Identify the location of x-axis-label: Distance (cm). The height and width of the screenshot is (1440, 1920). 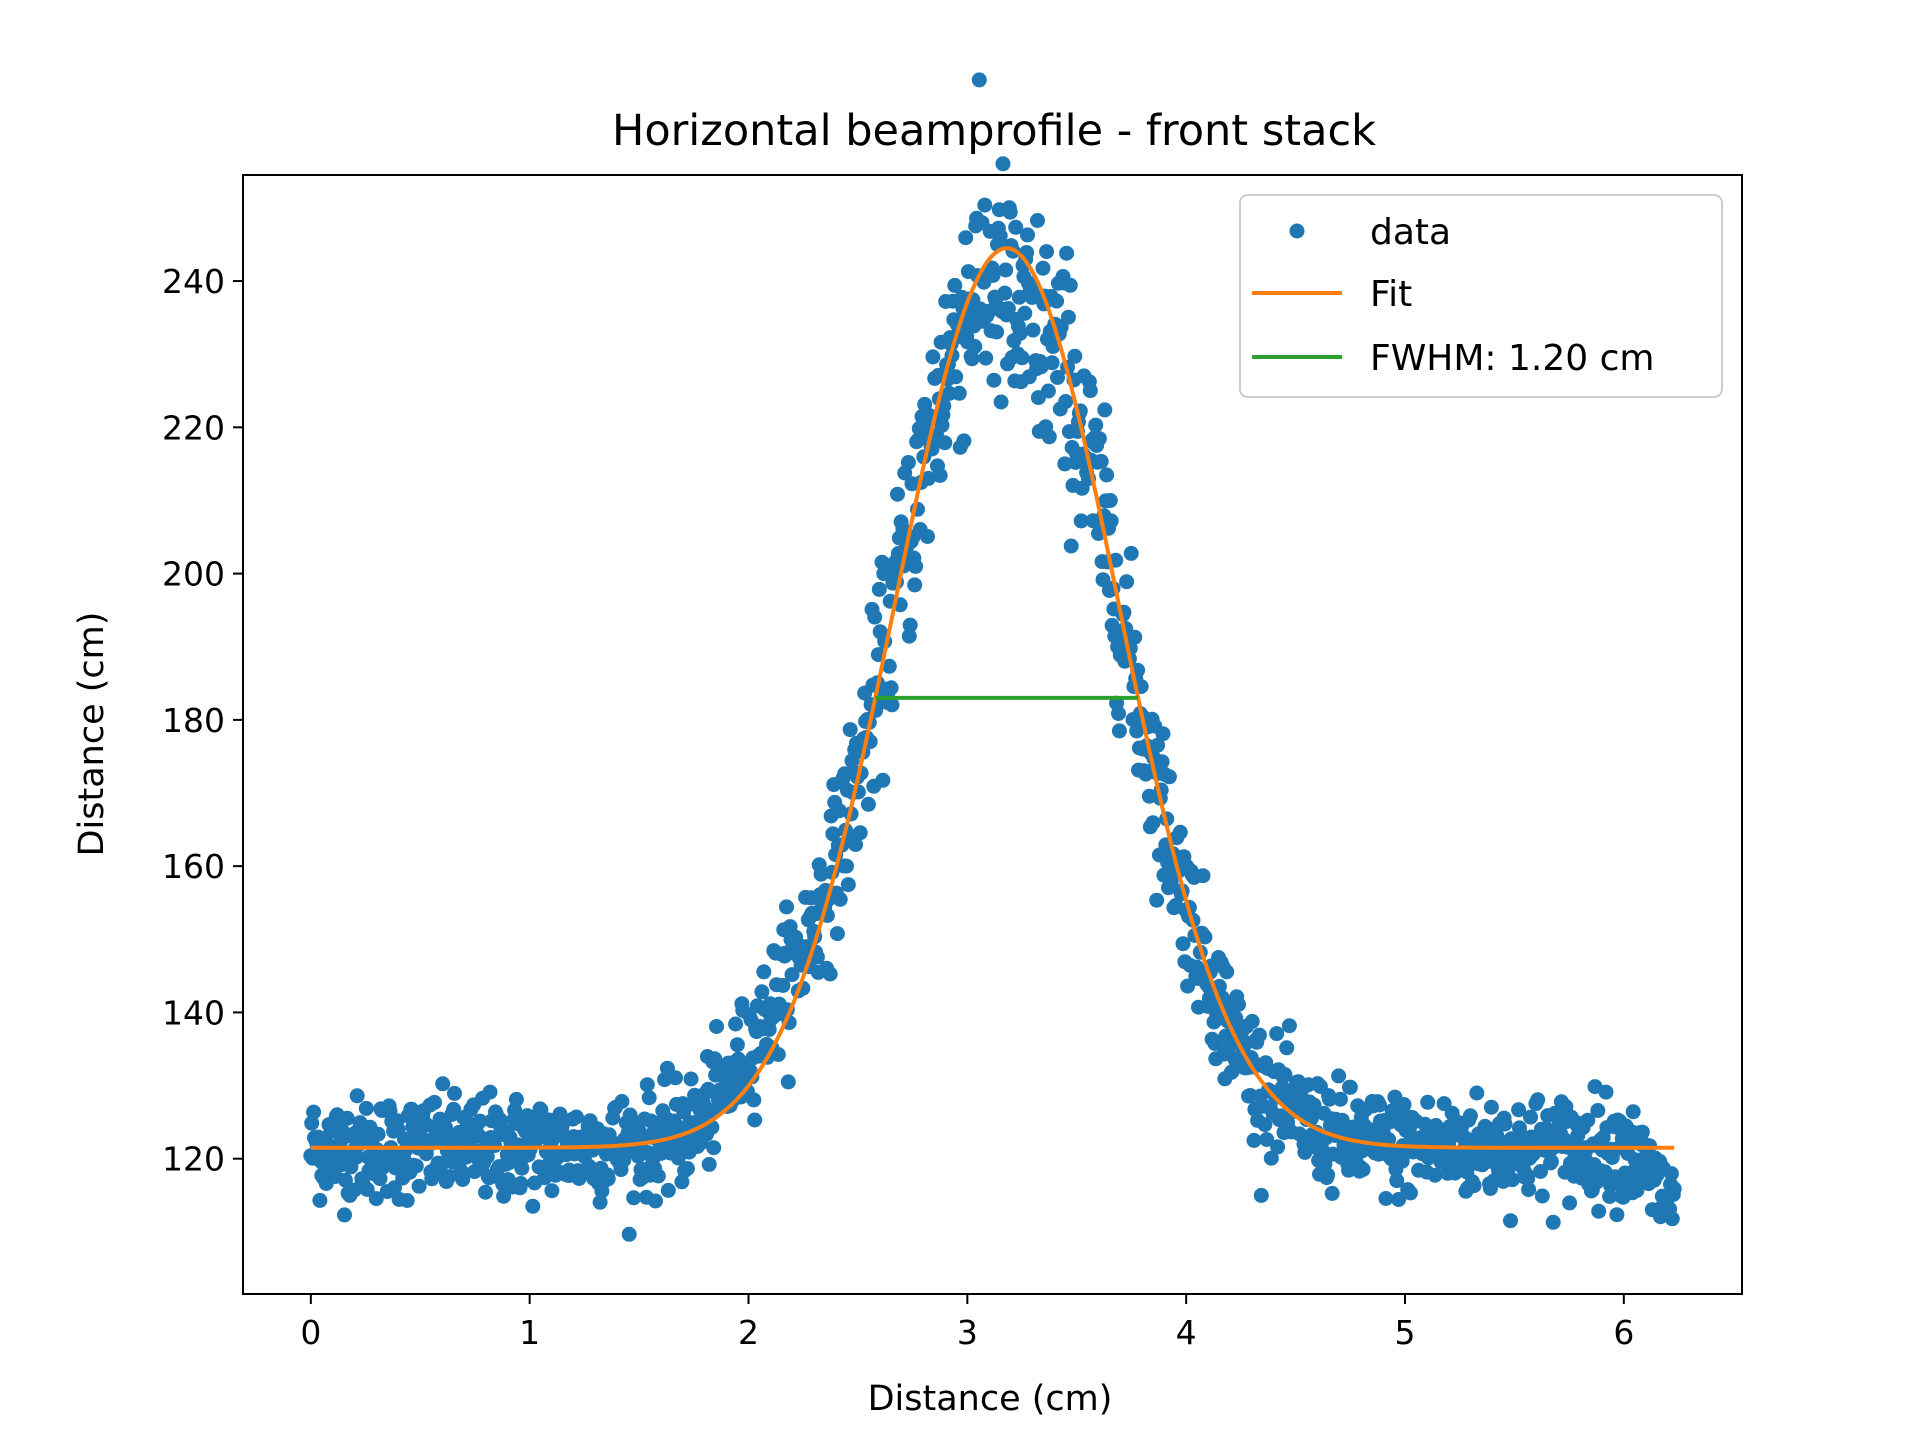
(990, 1399).